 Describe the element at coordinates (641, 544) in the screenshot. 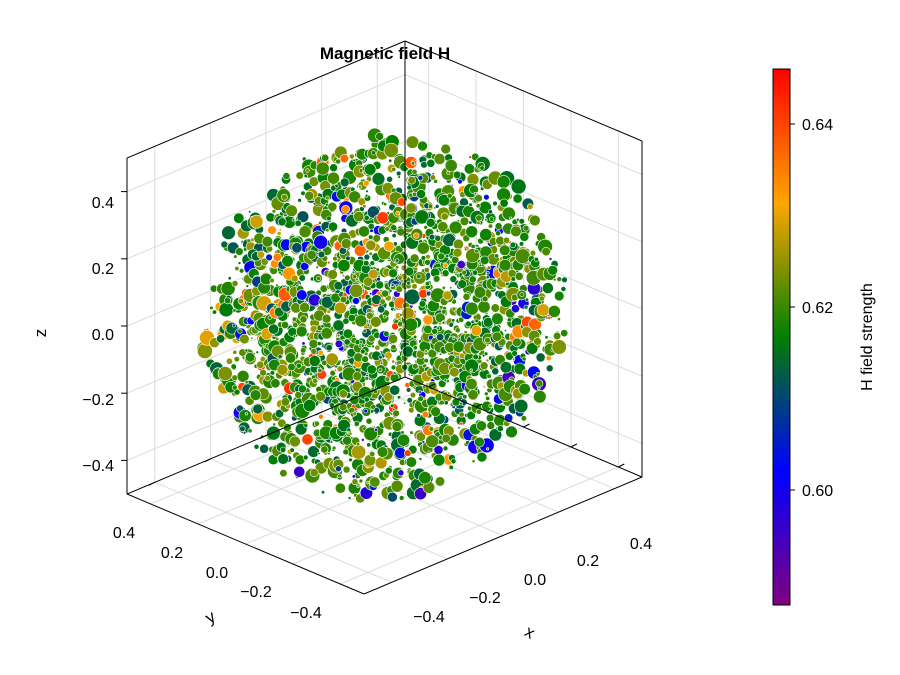

I see `x-tick-label: 0.4` at that location.